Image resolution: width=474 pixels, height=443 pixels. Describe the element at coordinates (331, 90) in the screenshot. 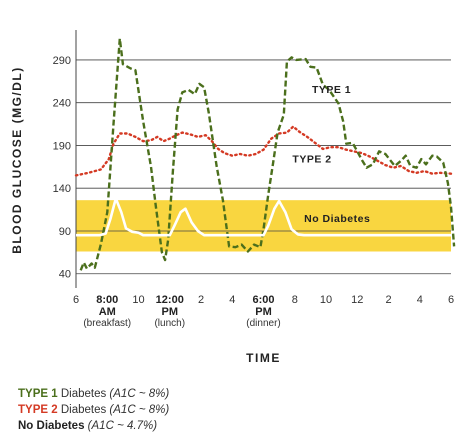

I see `series-annotation-0: TYPE 1` at that location.